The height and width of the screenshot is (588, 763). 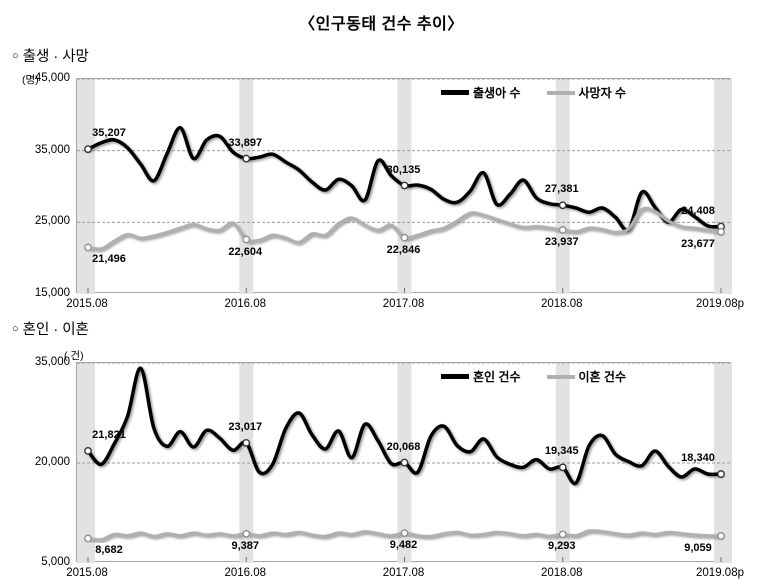 I want to click on legend-item-divorces: 이혼 건수, so click(x=586, y=376).